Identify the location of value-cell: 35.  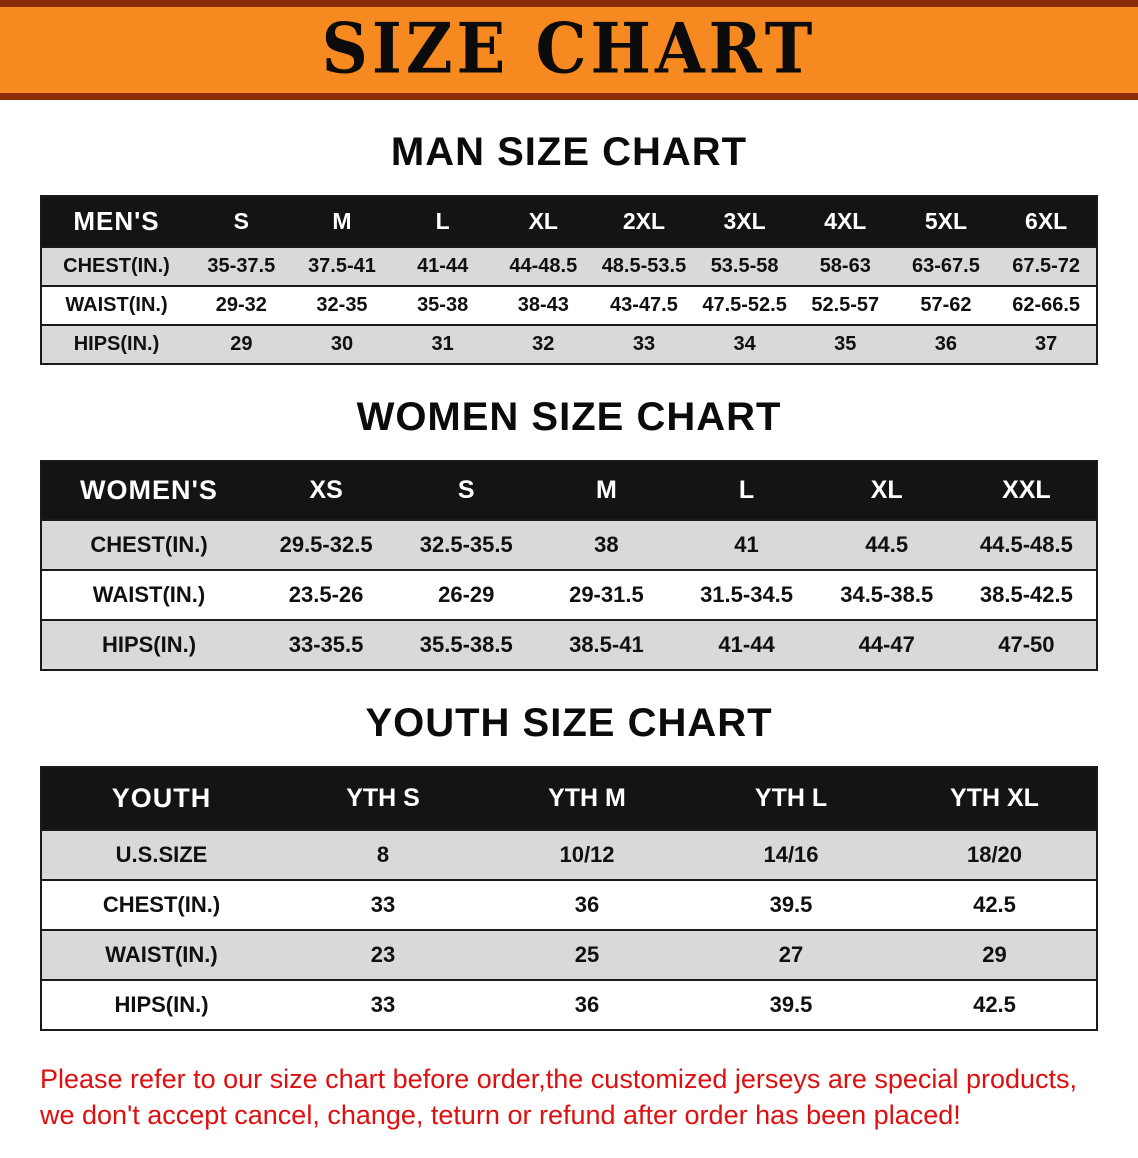
(845, 344).